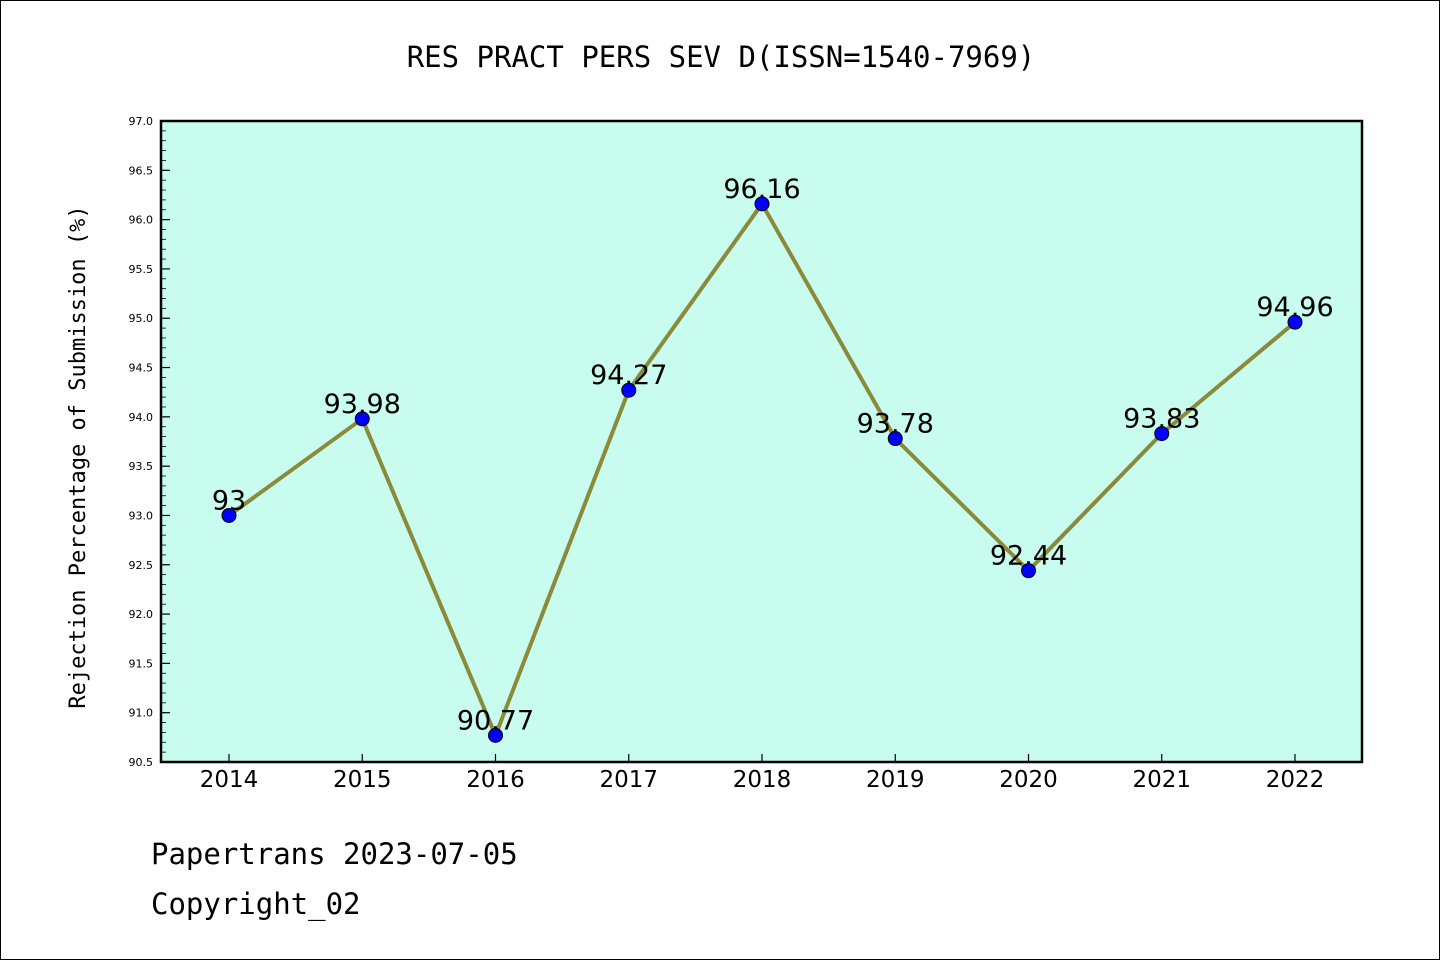 The image size is (1440, 961). I want to click on y-tick-label: 94.5, so click(141, 368).